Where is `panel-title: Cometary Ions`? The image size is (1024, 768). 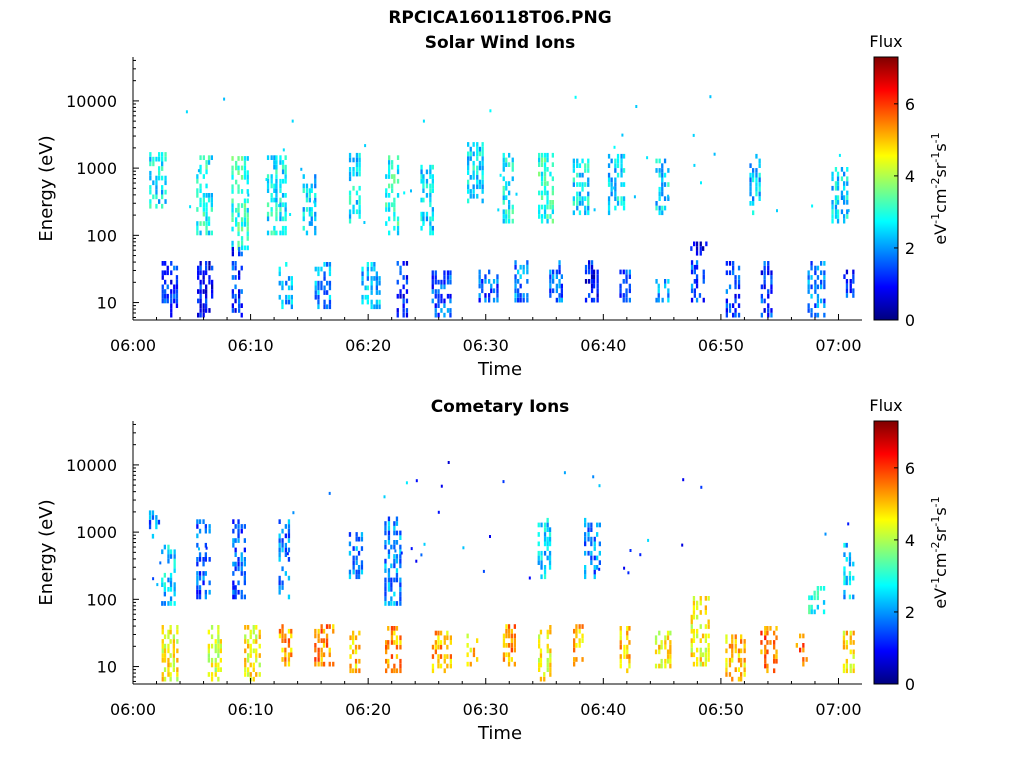
panel-title: Cometary Ions is located at coordinates (500, 407).